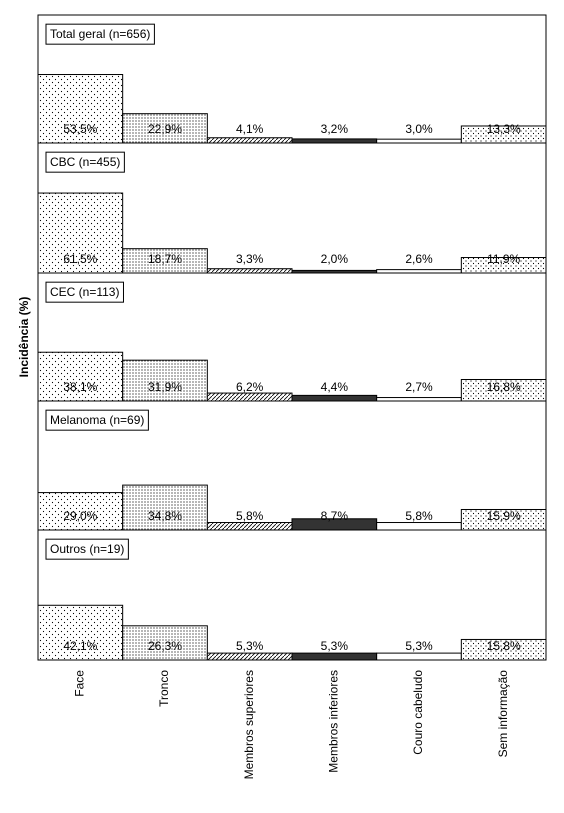 This screenshot has width=564, height=813. Describe the element at coordinates (250, 259) in the screenshot. I see `value-label: 3,3%` at that location.